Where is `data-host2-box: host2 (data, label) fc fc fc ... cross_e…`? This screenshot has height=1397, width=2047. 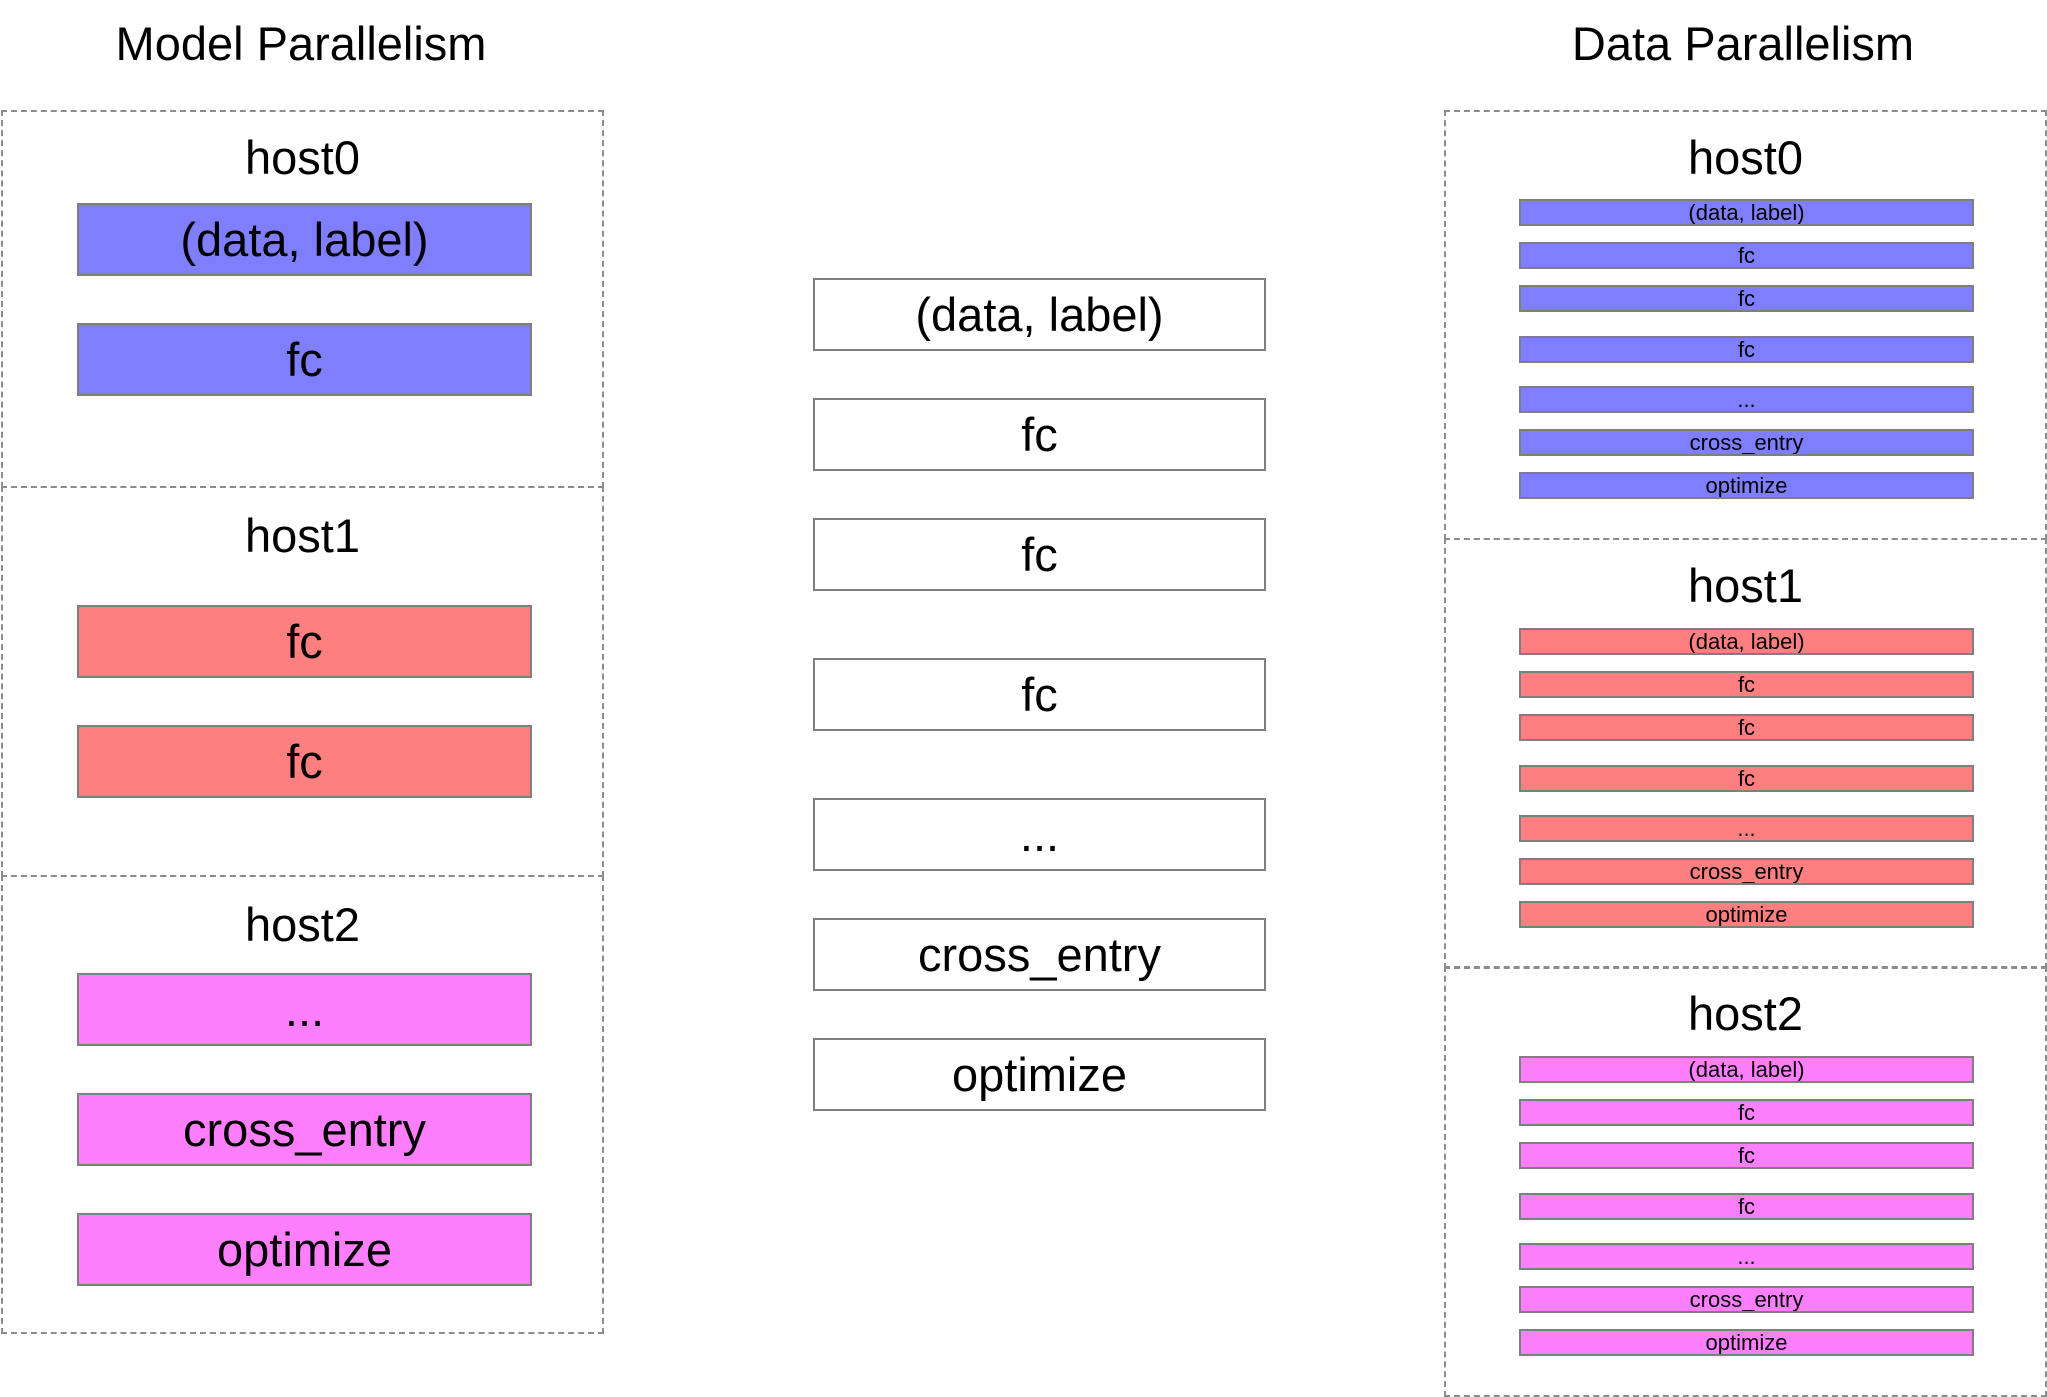 data-host2-box: host2 (data, label) fc fc fc ... cross_e… is located at coordinates (1745, 1181).